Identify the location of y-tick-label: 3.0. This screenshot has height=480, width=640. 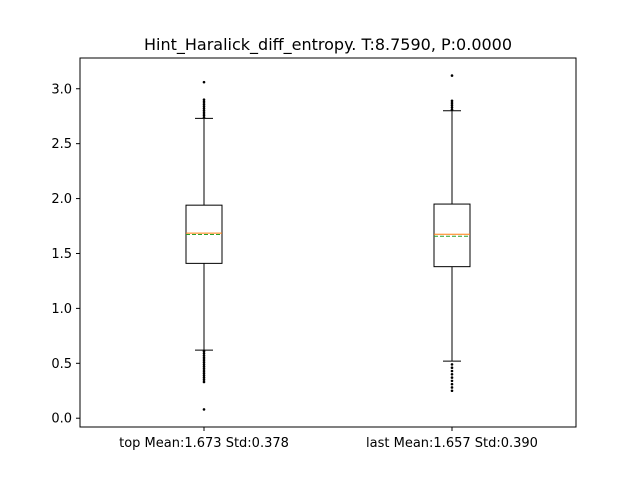
(61, 89).